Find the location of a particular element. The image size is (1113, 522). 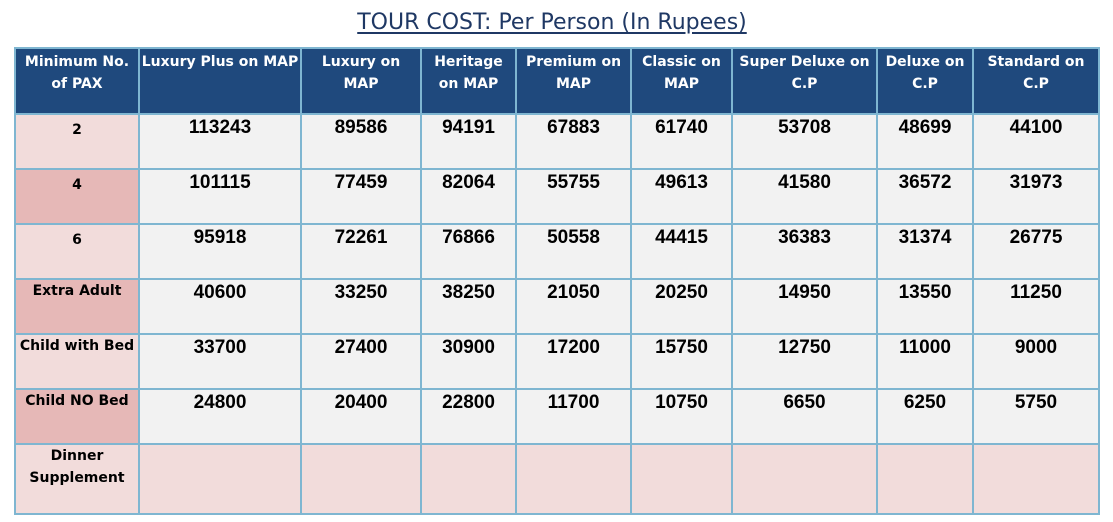

table-cell: 77459 is located at coordinates (361, 196).